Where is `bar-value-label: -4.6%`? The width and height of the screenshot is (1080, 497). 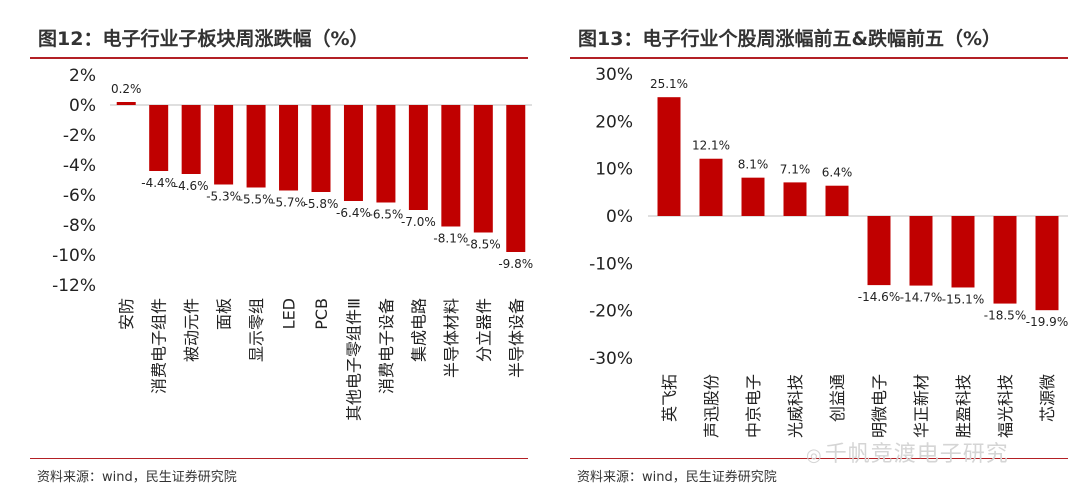
bar-value-label: -4.6% is located at coordinates (191, 186).